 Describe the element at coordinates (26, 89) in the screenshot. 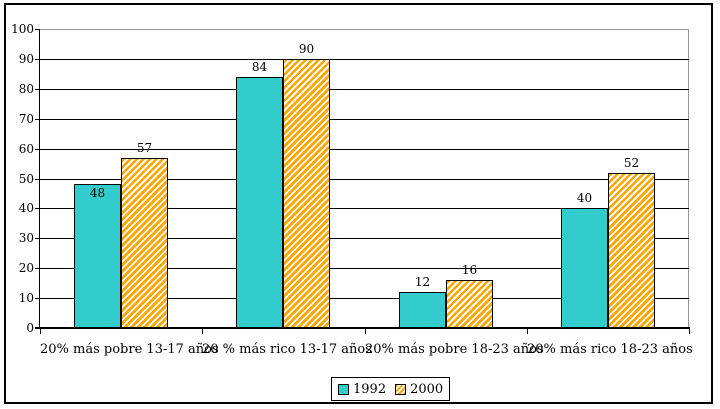

I see `y-tick-label: 80` at that location.